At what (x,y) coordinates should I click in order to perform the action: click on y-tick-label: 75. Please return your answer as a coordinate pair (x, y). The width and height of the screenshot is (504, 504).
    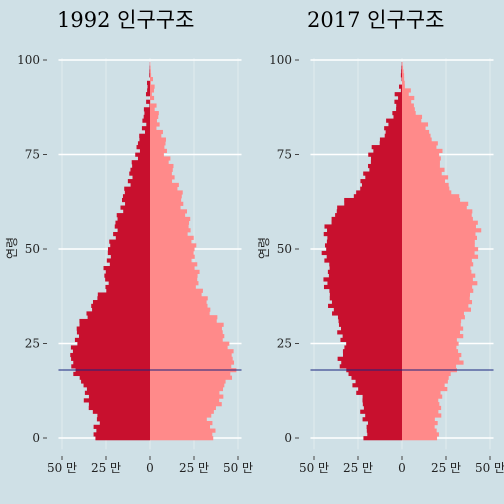
    Looking at the image, I should click on (284, 155).